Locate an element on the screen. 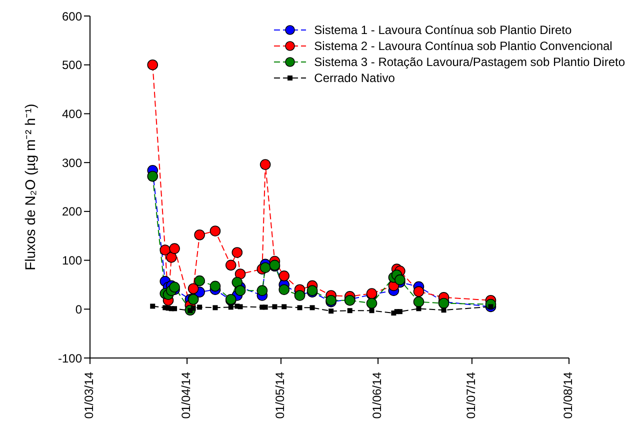 The image size is (639, 444). y-tick-label: 200 is located at coordinates (72, 211).